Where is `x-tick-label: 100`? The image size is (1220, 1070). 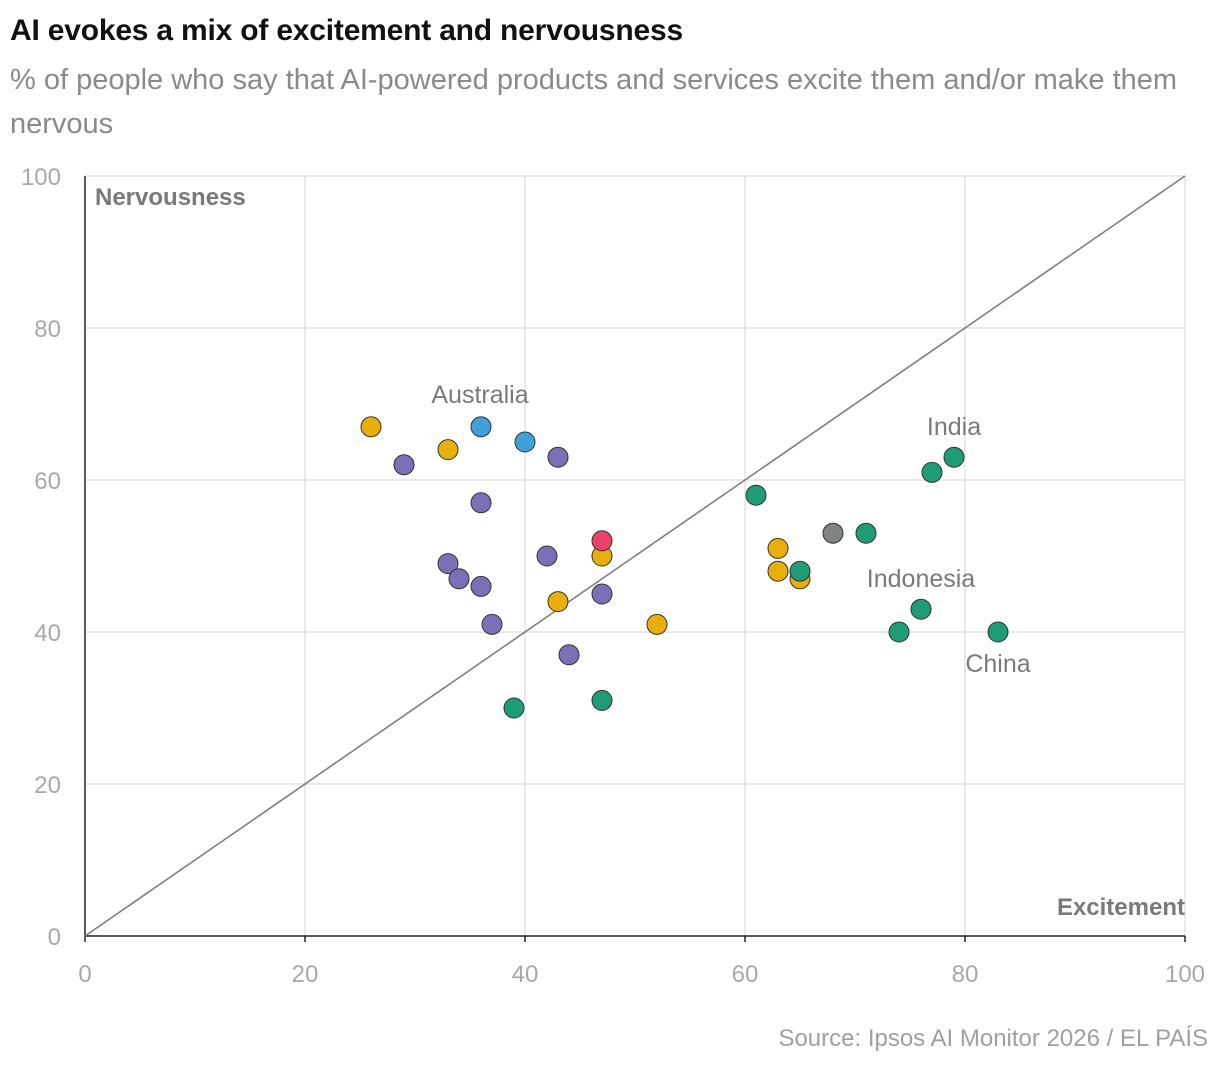
x-tick-label: 100 is located at coordinates (1185, 974).